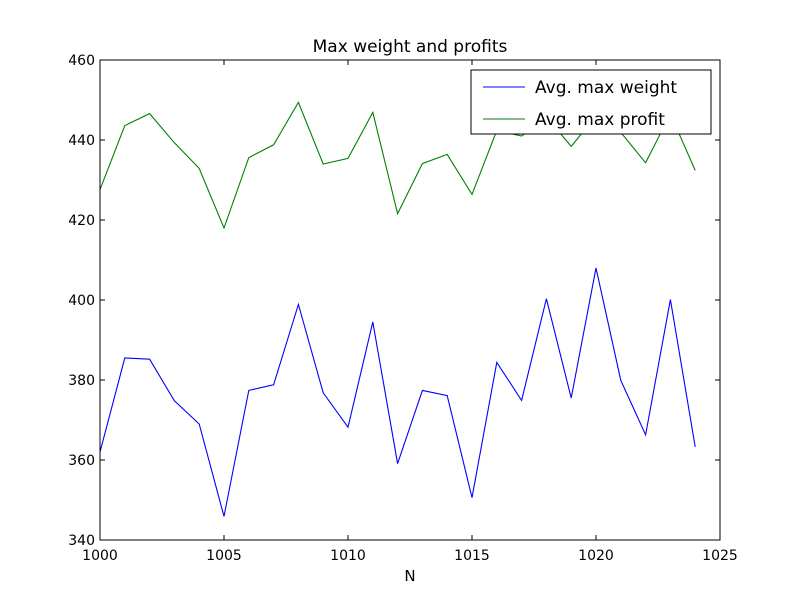 This screenshot has height=600, width=800. What do you see at coordinates (81, 221) in the screenshot?
I see `y-tick-label: 420` at bounding box center [81, 221].